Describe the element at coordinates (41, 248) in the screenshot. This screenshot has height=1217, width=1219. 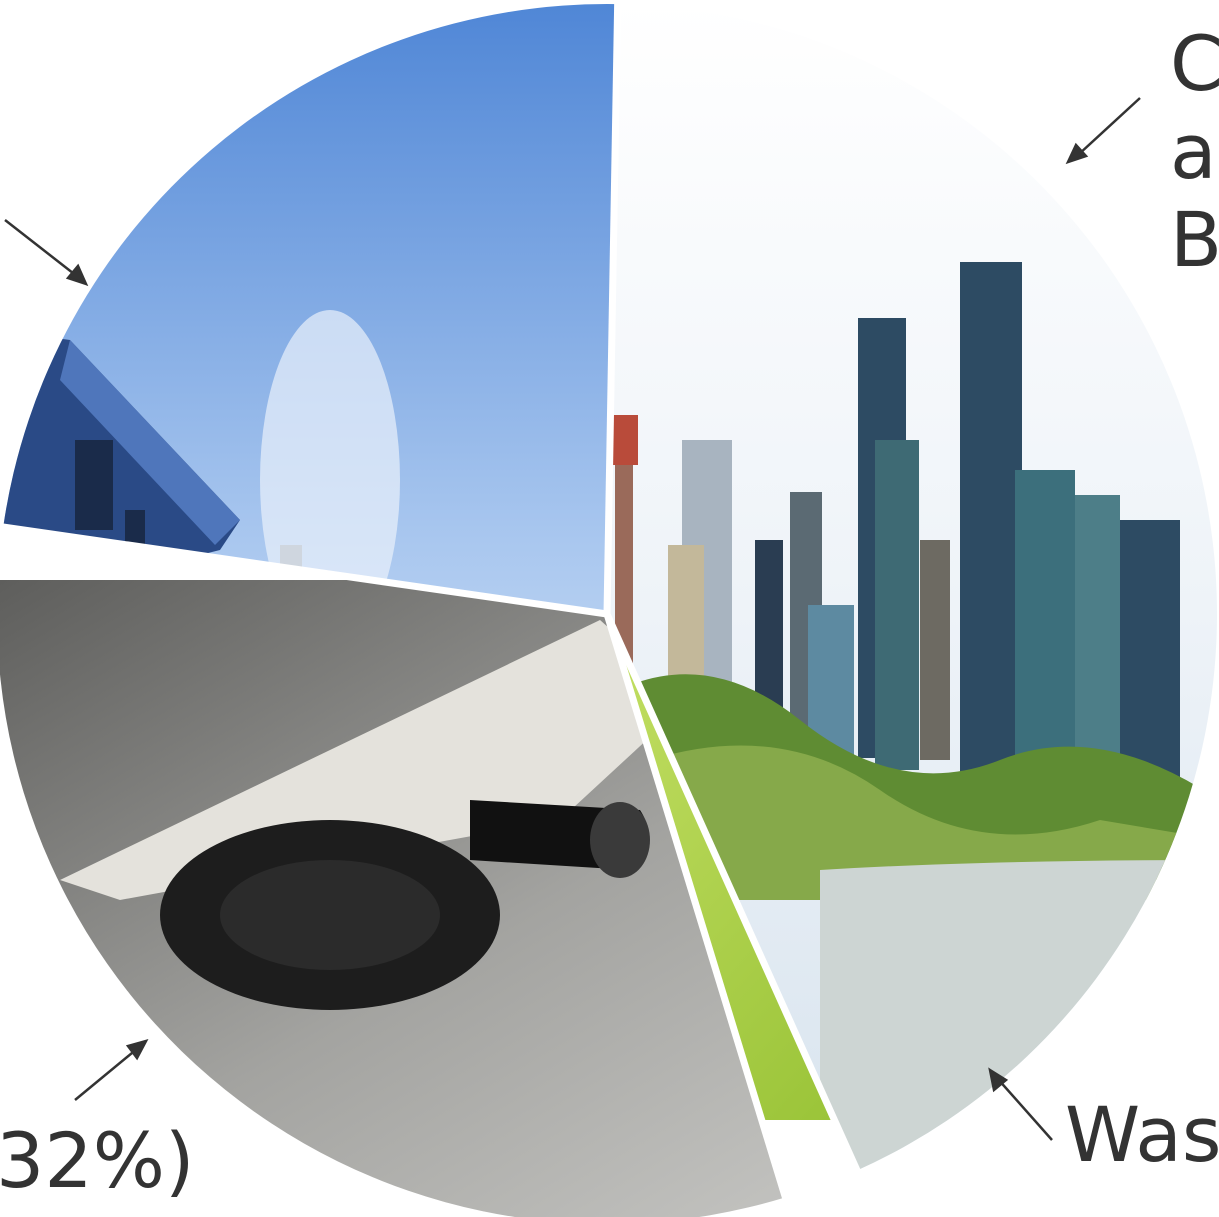
I see `leader-line-residential` at that location.